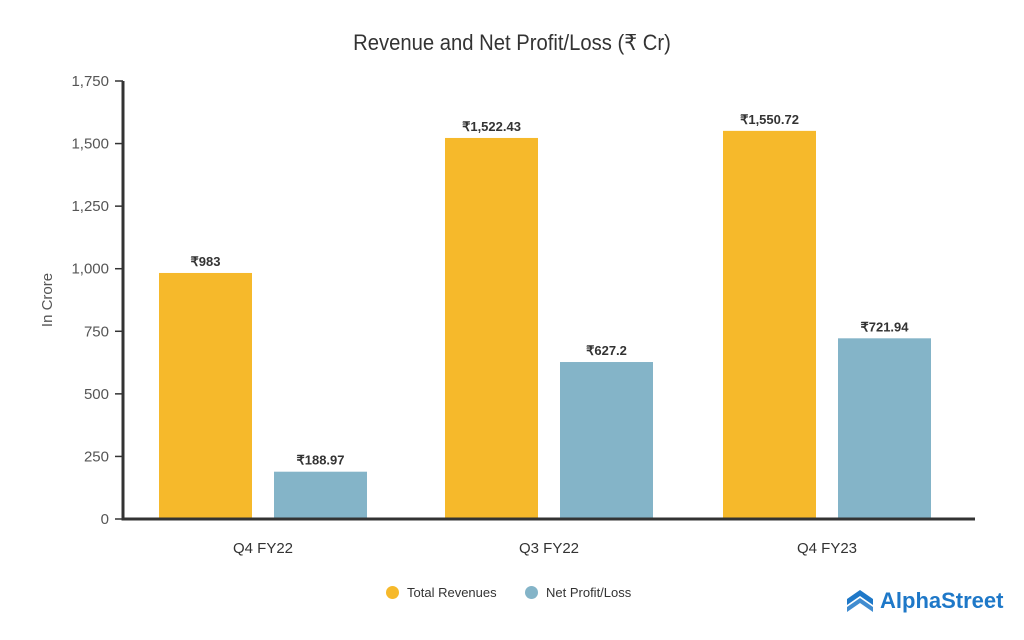 Image resolution: width=1024 pixels, height=640 pixels. I want to click on legend-label: Total Revenues, so click(452, 592).